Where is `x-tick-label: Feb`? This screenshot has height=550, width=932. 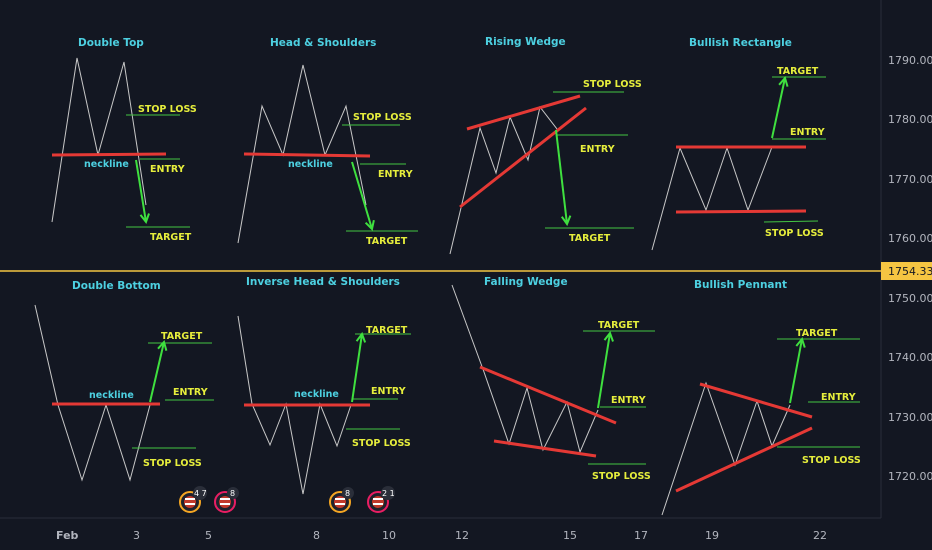
x-tick-label: Feb is located at coordinates (67, 535).